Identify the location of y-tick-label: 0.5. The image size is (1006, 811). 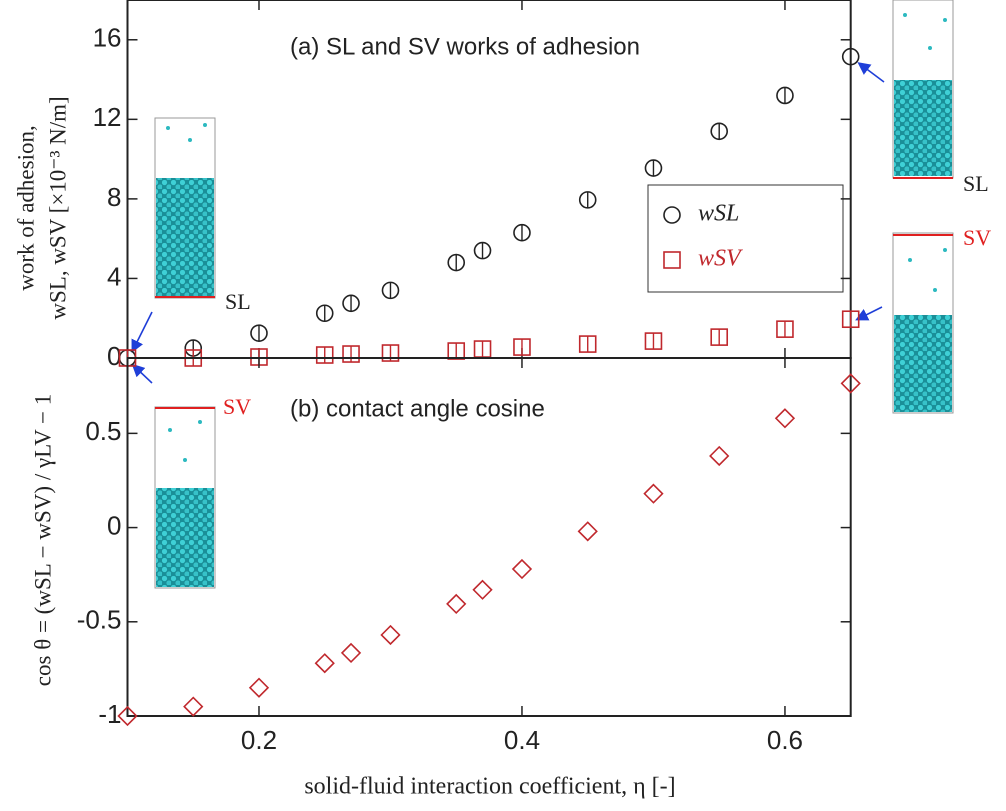
(103, 431).